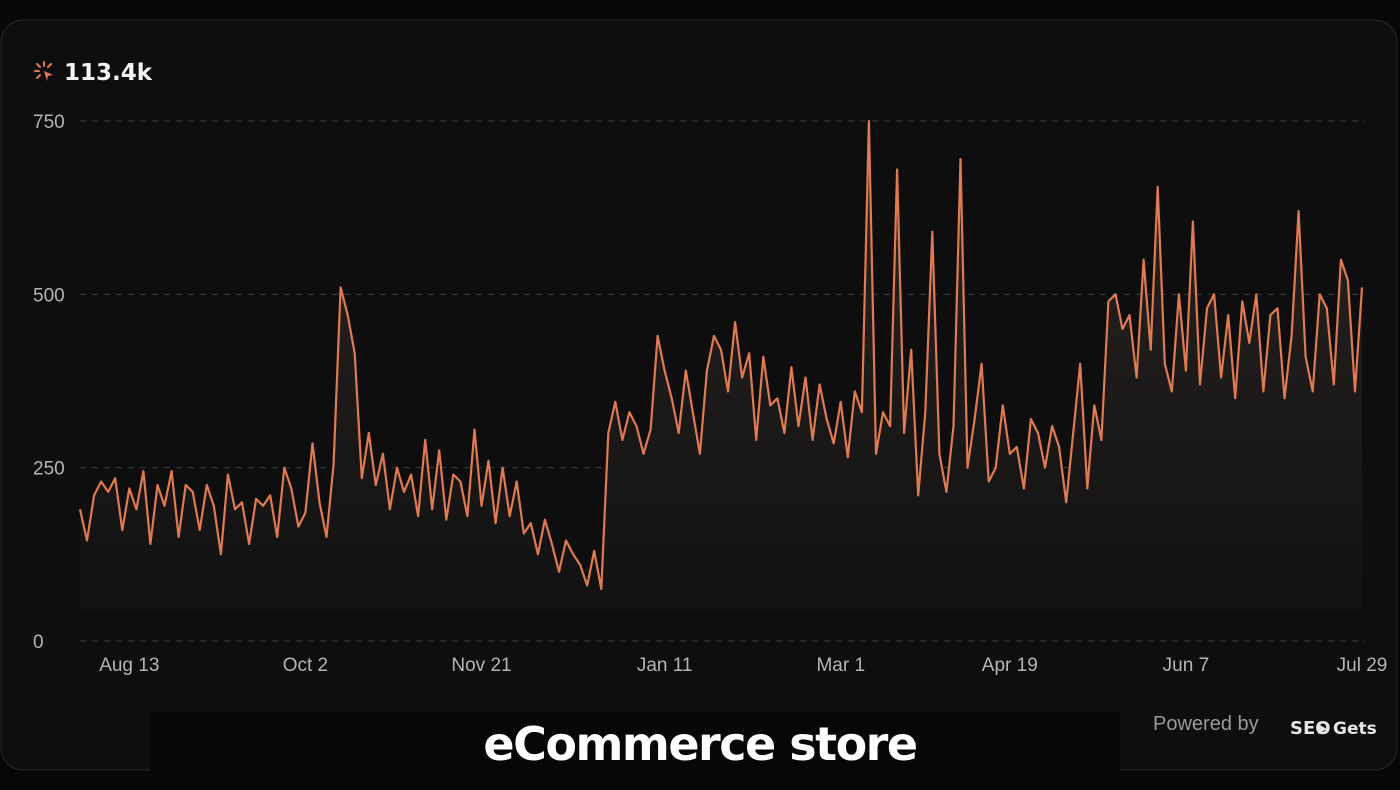  I want to click on brand-part: SEO, so click(1310, 728).